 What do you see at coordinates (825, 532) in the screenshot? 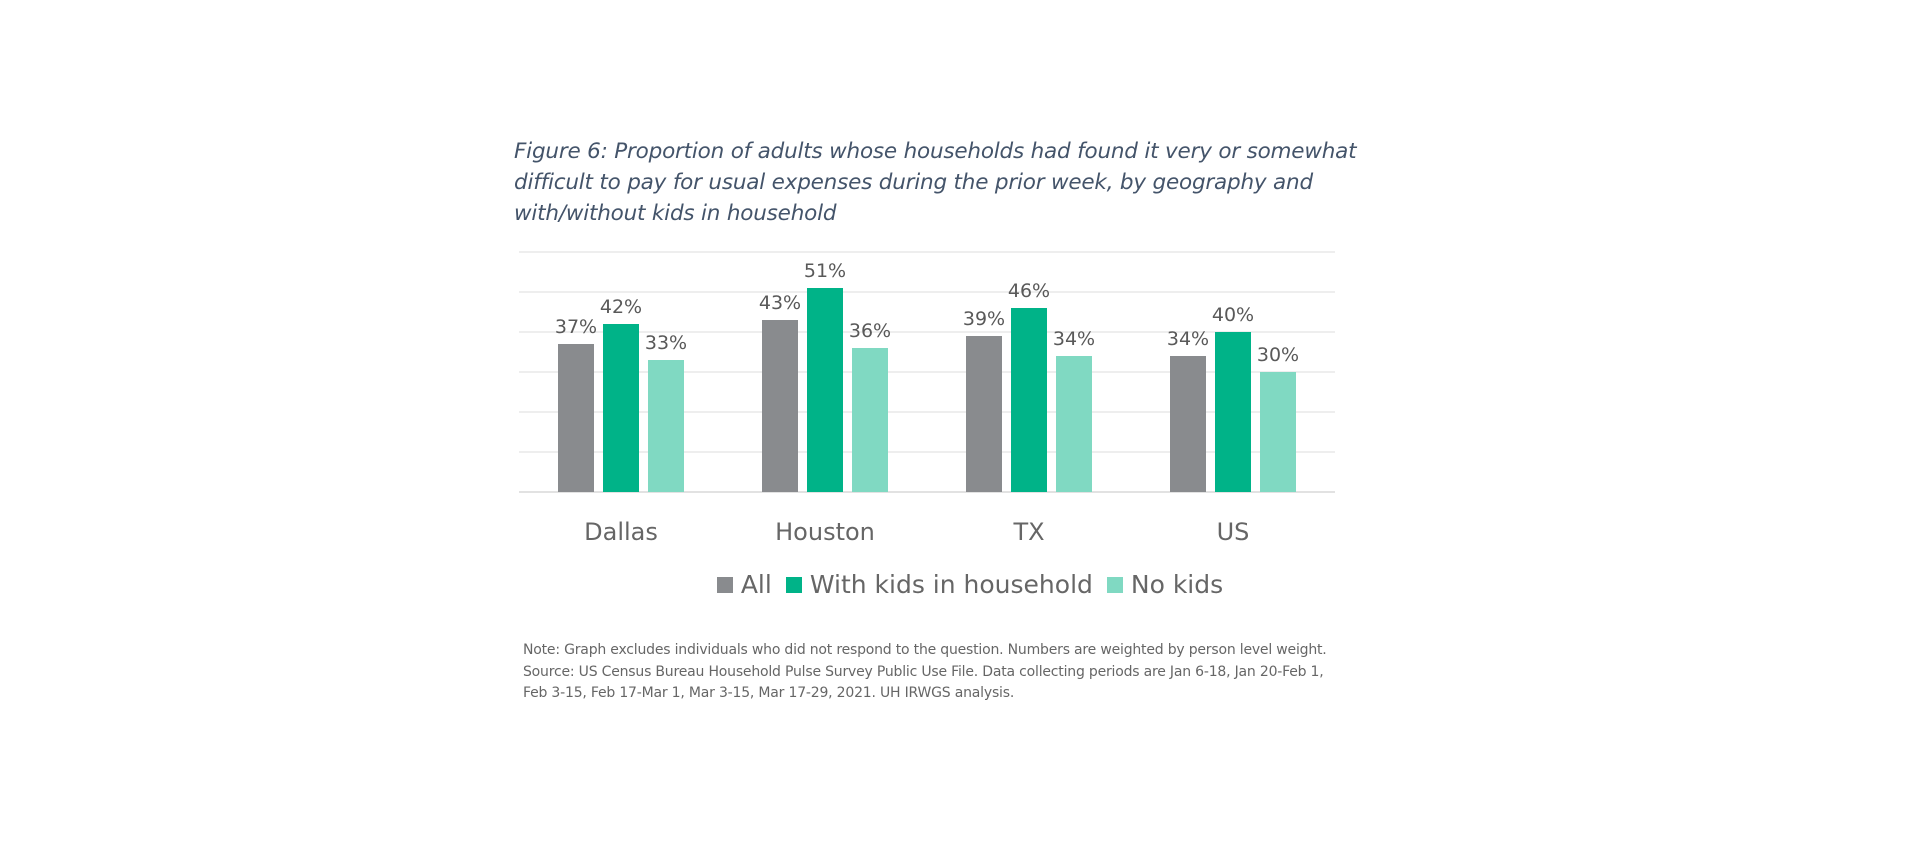
I see `category-label-houston: Houston` at bounding box center [825, 532].